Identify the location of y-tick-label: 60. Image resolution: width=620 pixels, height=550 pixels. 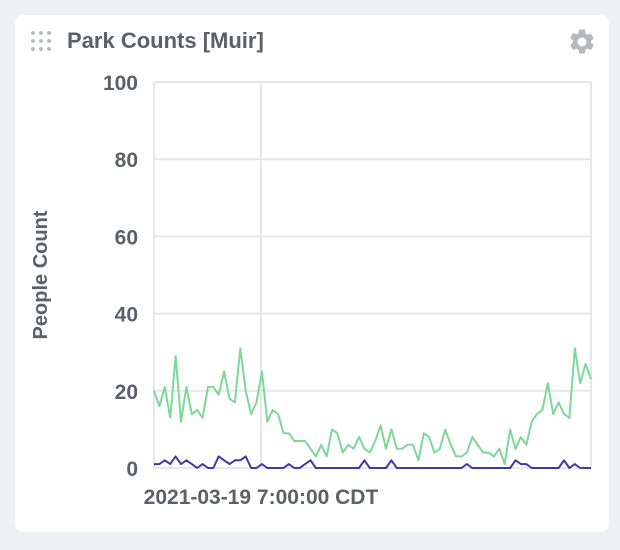
(126, 237).